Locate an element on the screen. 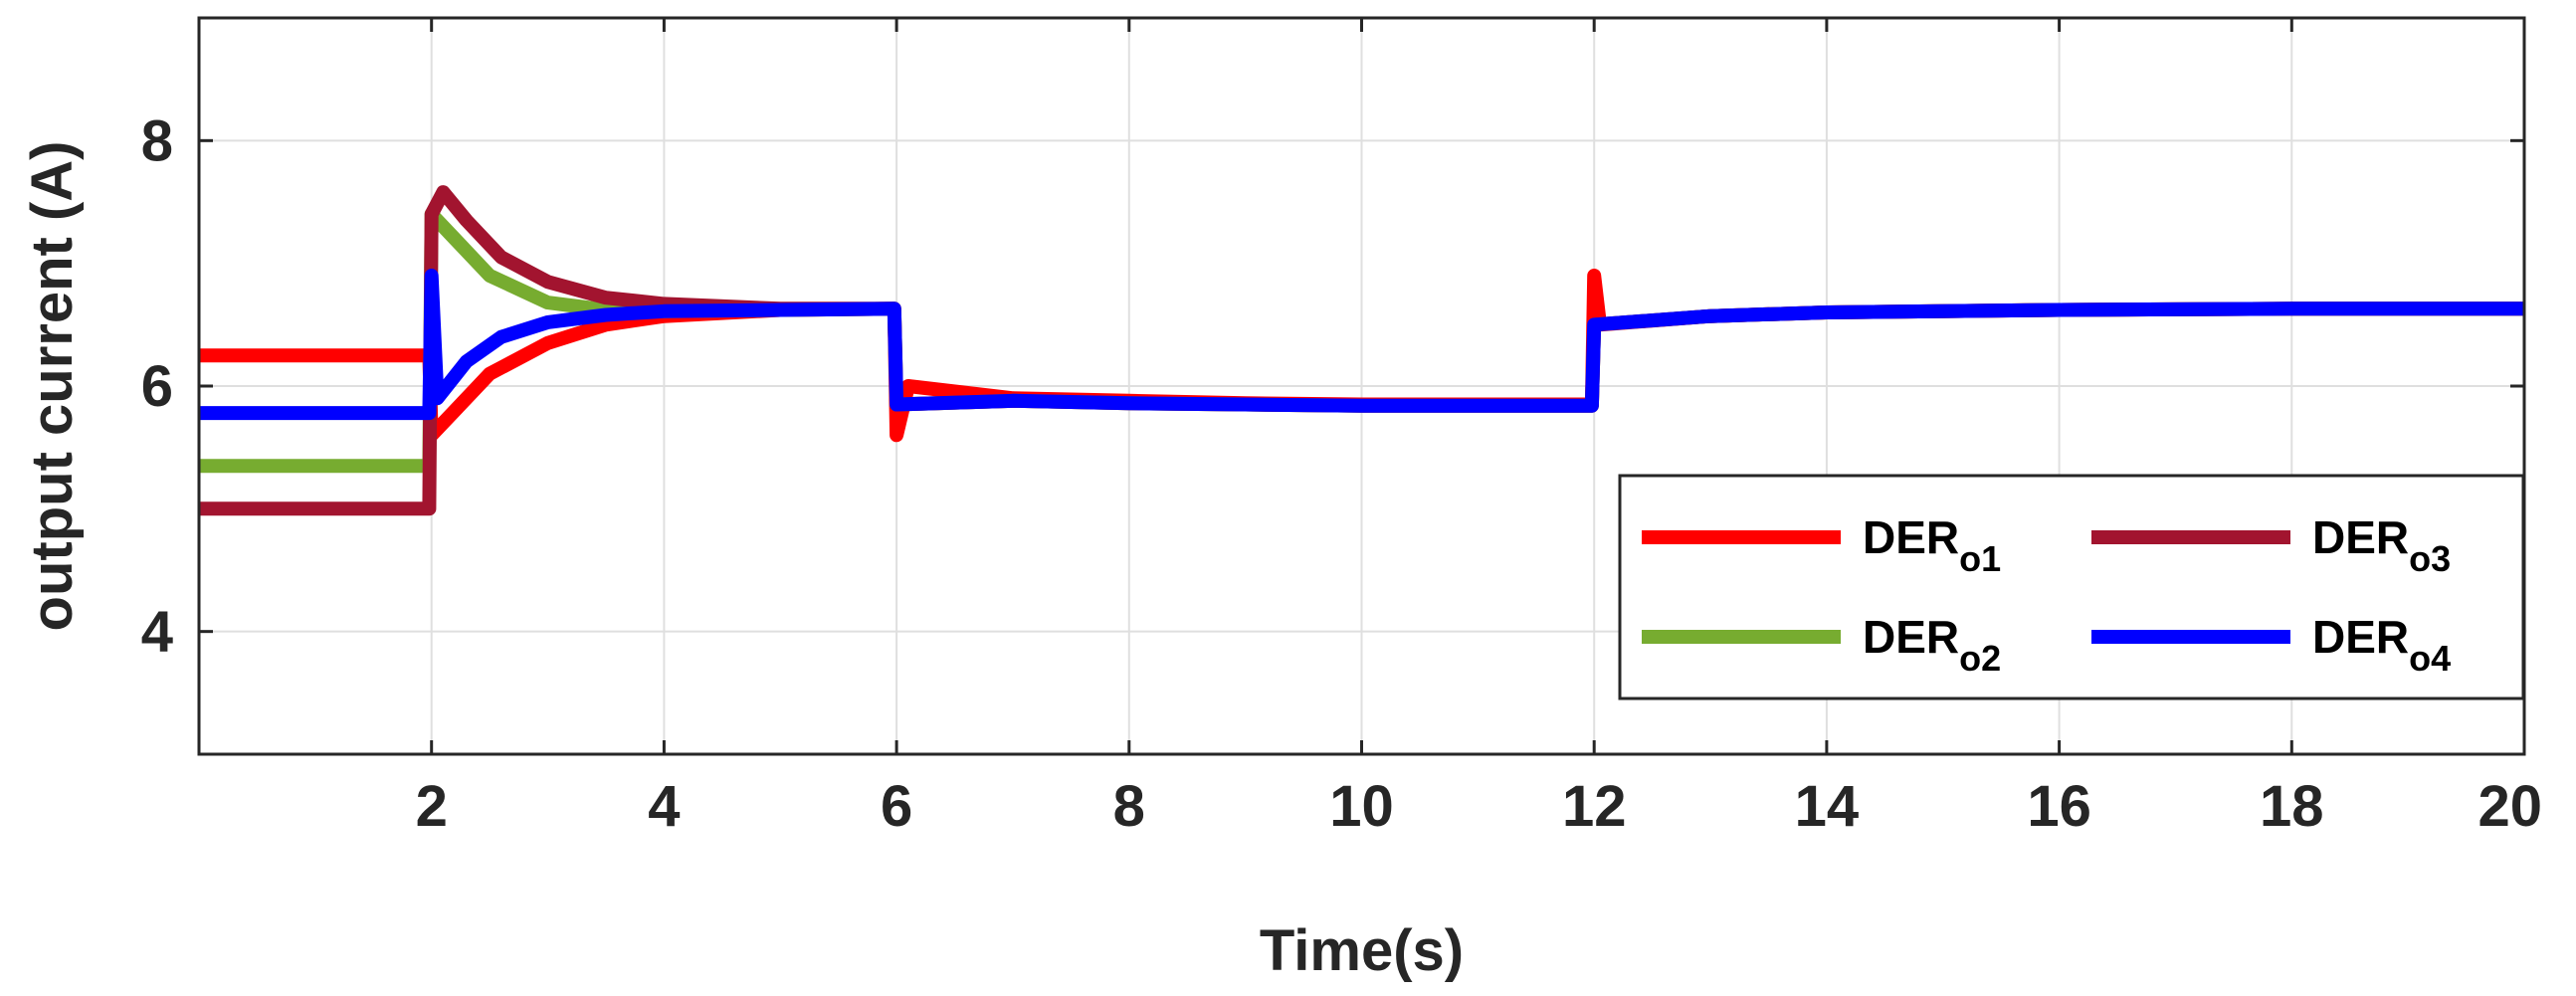  x-tick-label: 20 is located at coordinates (2509, 806).